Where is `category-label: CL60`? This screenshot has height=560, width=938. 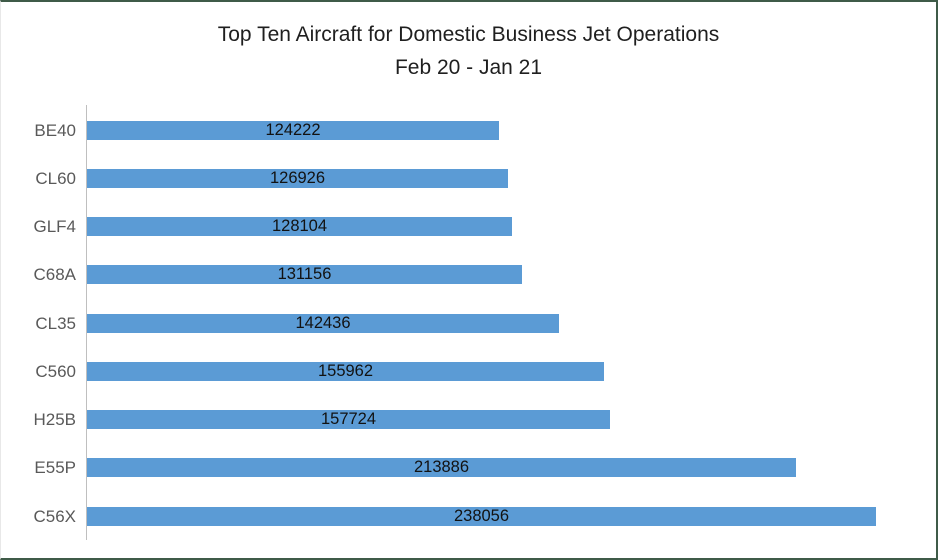 category-label: CL60 is located at coordinates (55, 178).